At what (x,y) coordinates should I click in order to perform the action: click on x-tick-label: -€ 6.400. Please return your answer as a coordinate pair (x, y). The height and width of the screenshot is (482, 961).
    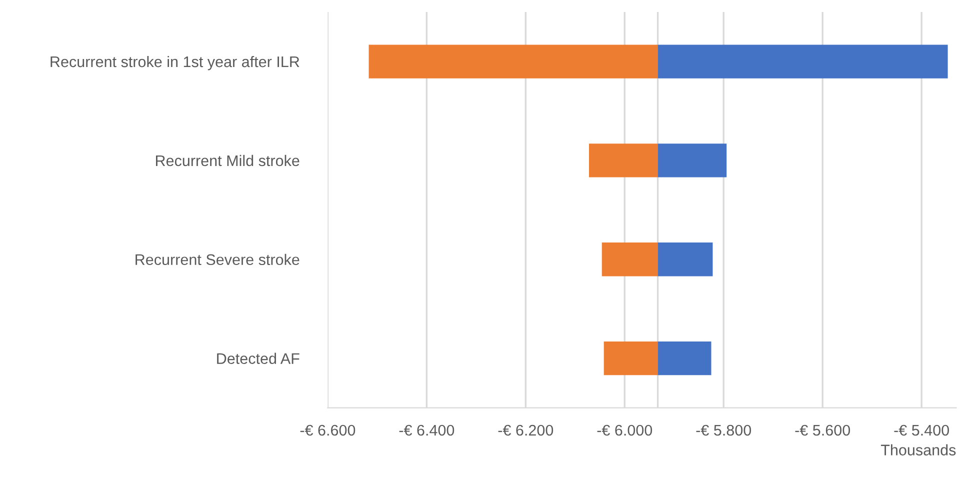
    Looking at the image, I should click on (426, 430).